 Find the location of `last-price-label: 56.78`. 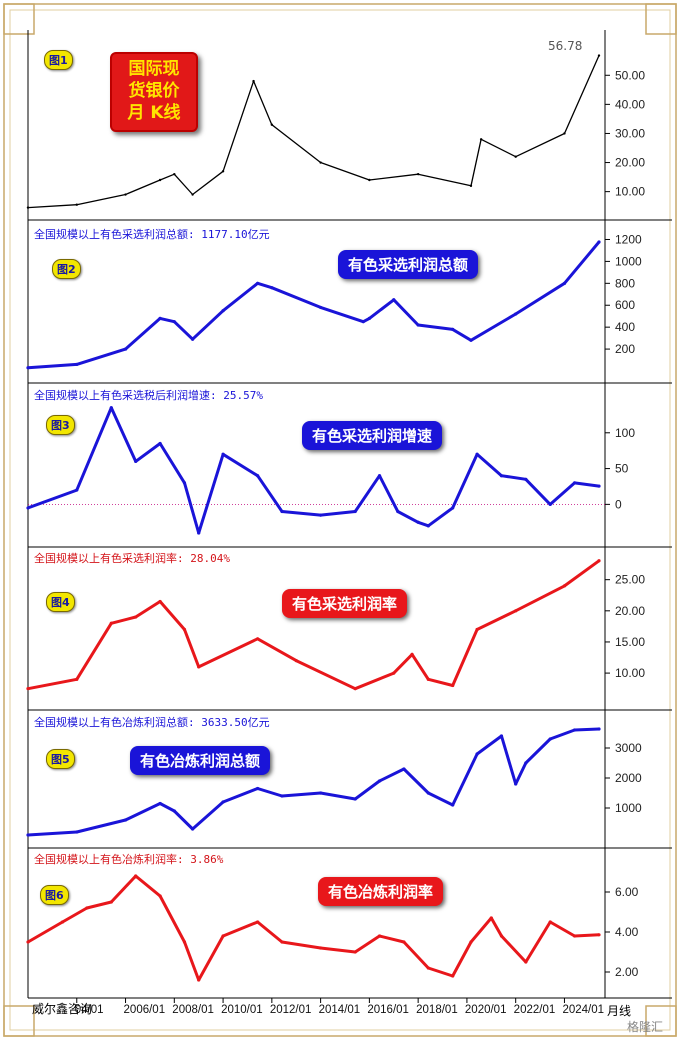

last-price-label: 56.78 is located at coordinates (565, 46).